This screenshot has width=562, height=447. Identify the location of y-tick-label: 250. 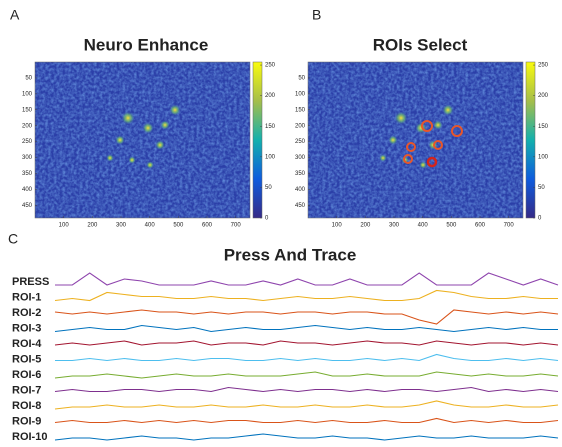
(300, 142).